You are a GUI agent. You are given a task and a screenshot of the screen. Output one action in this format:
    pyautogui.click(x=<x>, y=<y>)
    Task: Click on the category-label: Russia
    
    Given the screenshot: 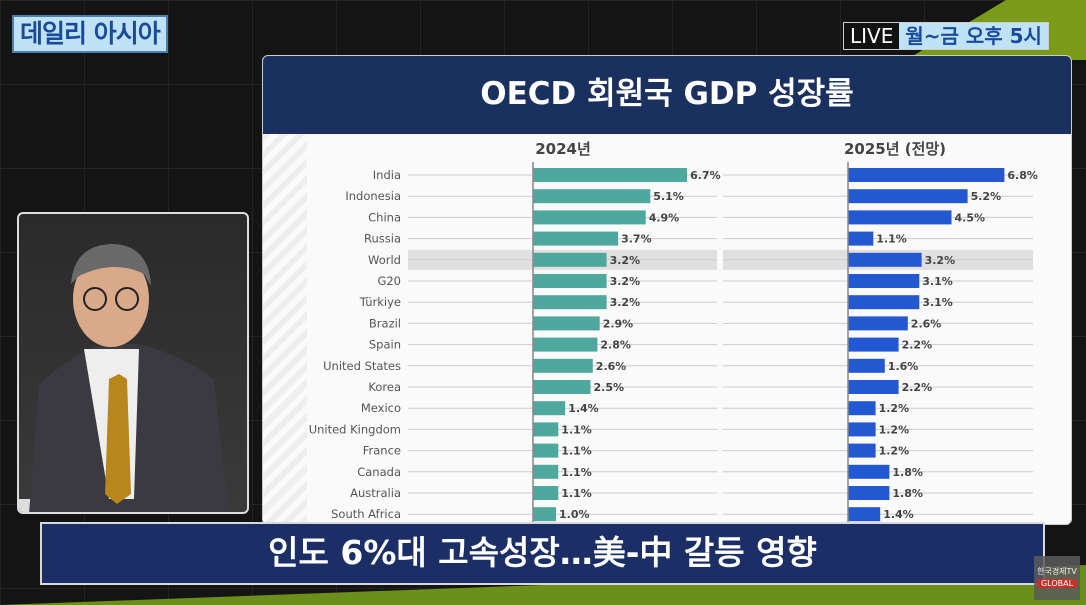 What is the action you would take?
    pyautogui.click(x=382, y=239)
    